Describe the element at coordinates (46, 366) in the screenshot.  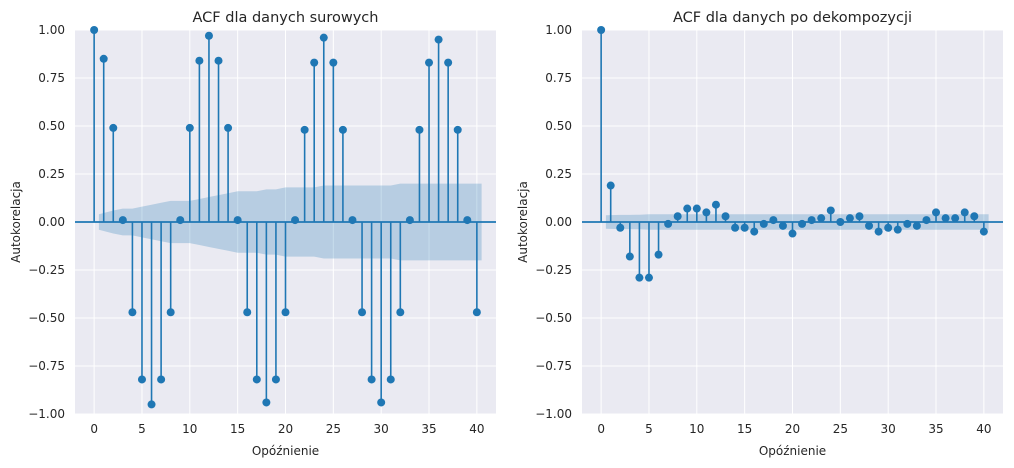
I see `y-tick-label: −0.75` at that location.